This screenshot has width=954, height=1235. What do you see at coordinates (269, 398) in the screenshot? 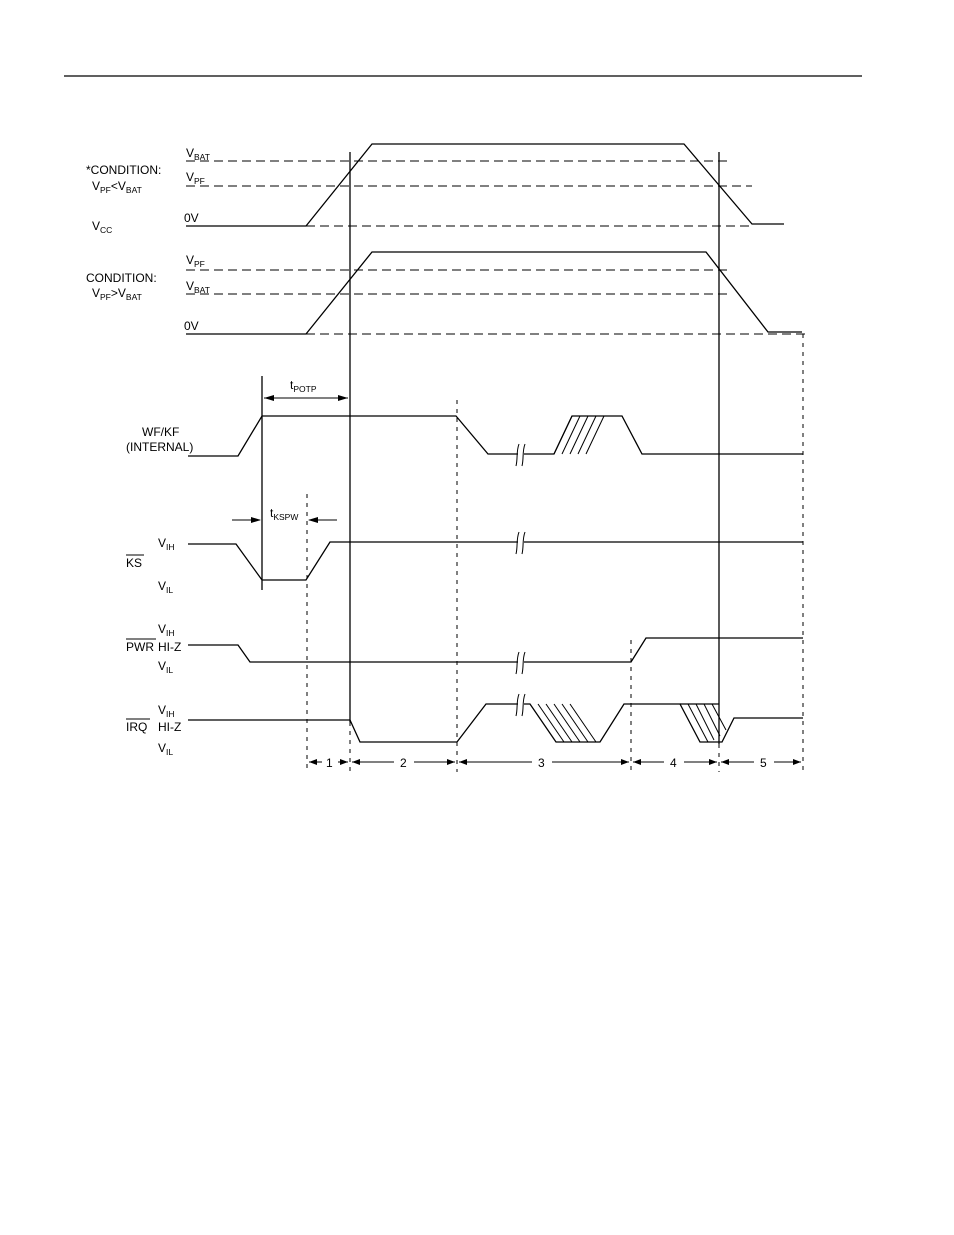
I see `tpotp-arrow-left` at bounding box center [269, 398].